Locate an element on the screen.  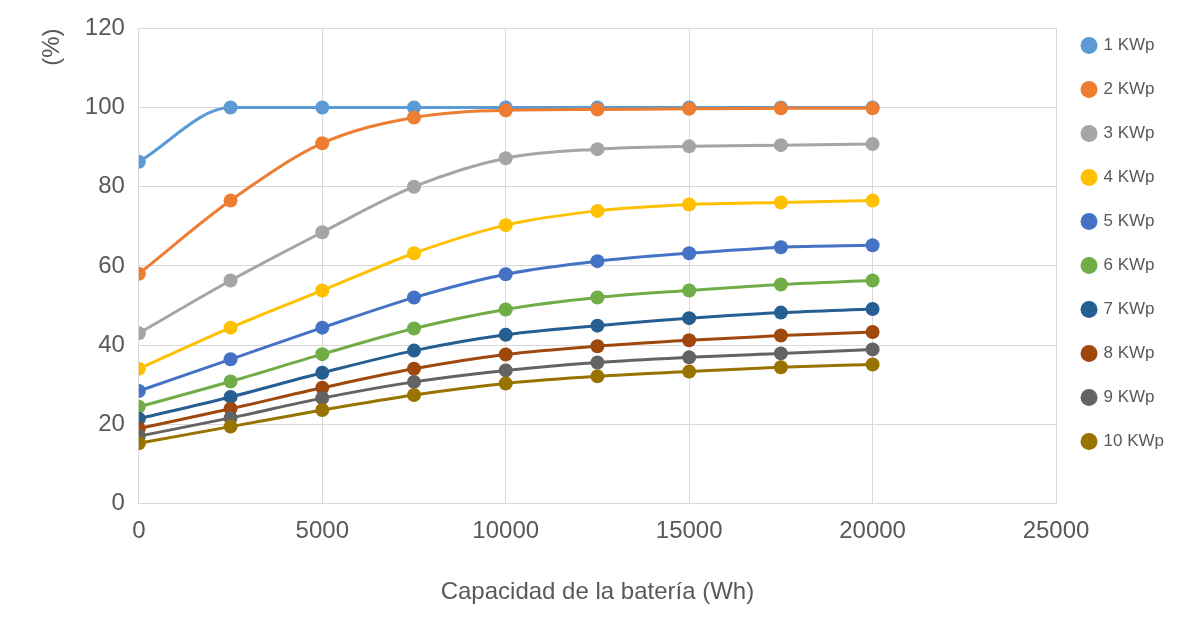
x-tick-label: 15000 is located at coordinates (689, 530).